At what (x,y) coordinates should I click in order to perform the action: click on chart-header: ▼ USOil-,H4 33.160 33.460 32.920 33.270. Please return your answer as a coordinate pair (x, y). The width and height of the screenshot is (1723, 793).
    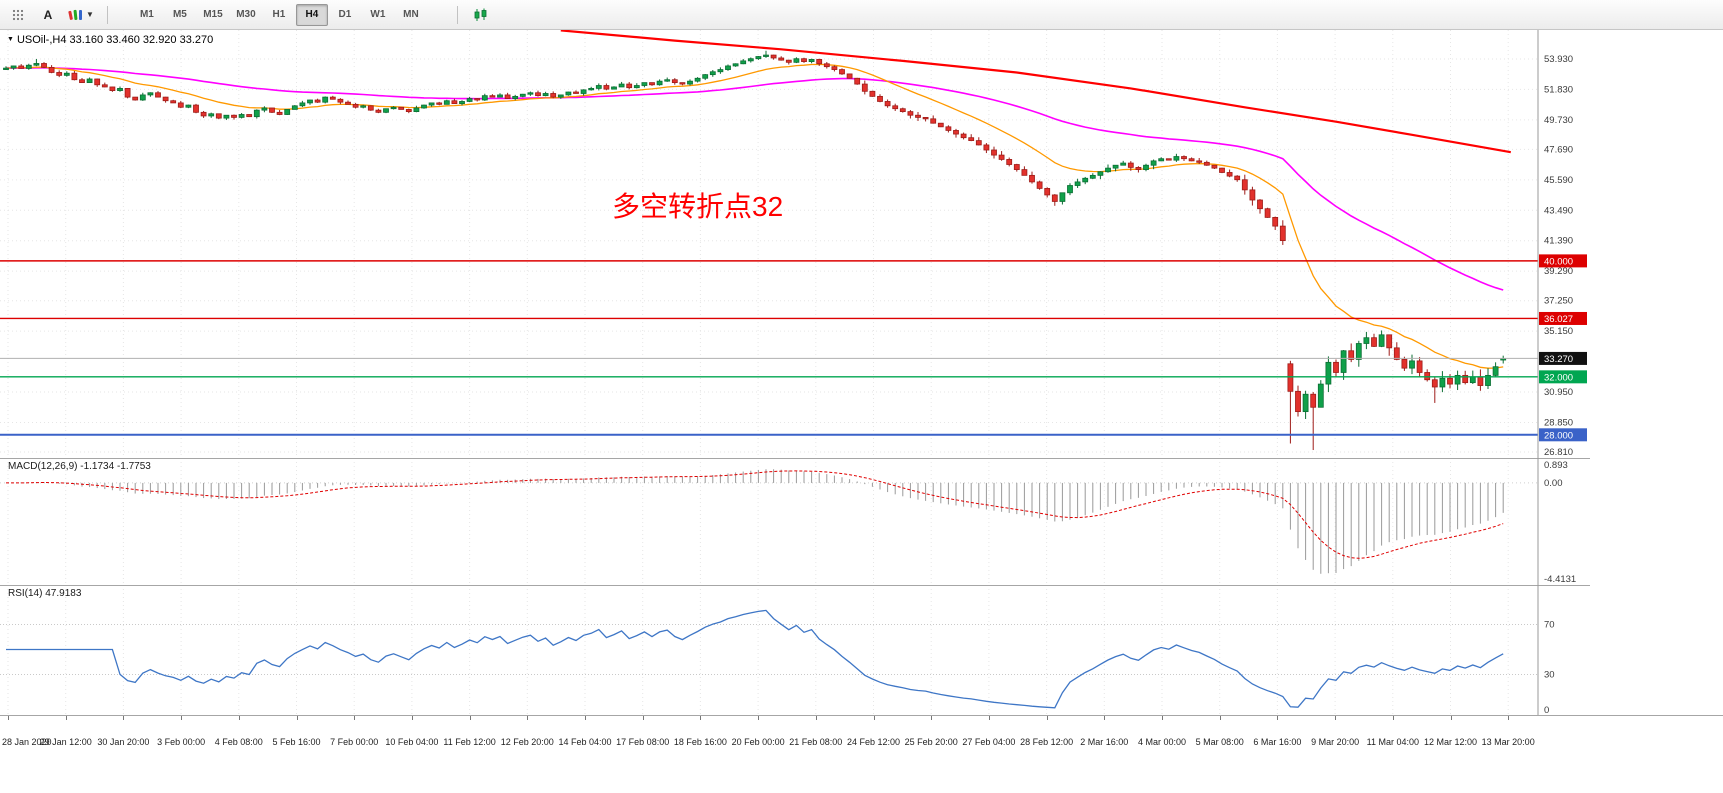
    Looking at the image, I should click on (110, 40).